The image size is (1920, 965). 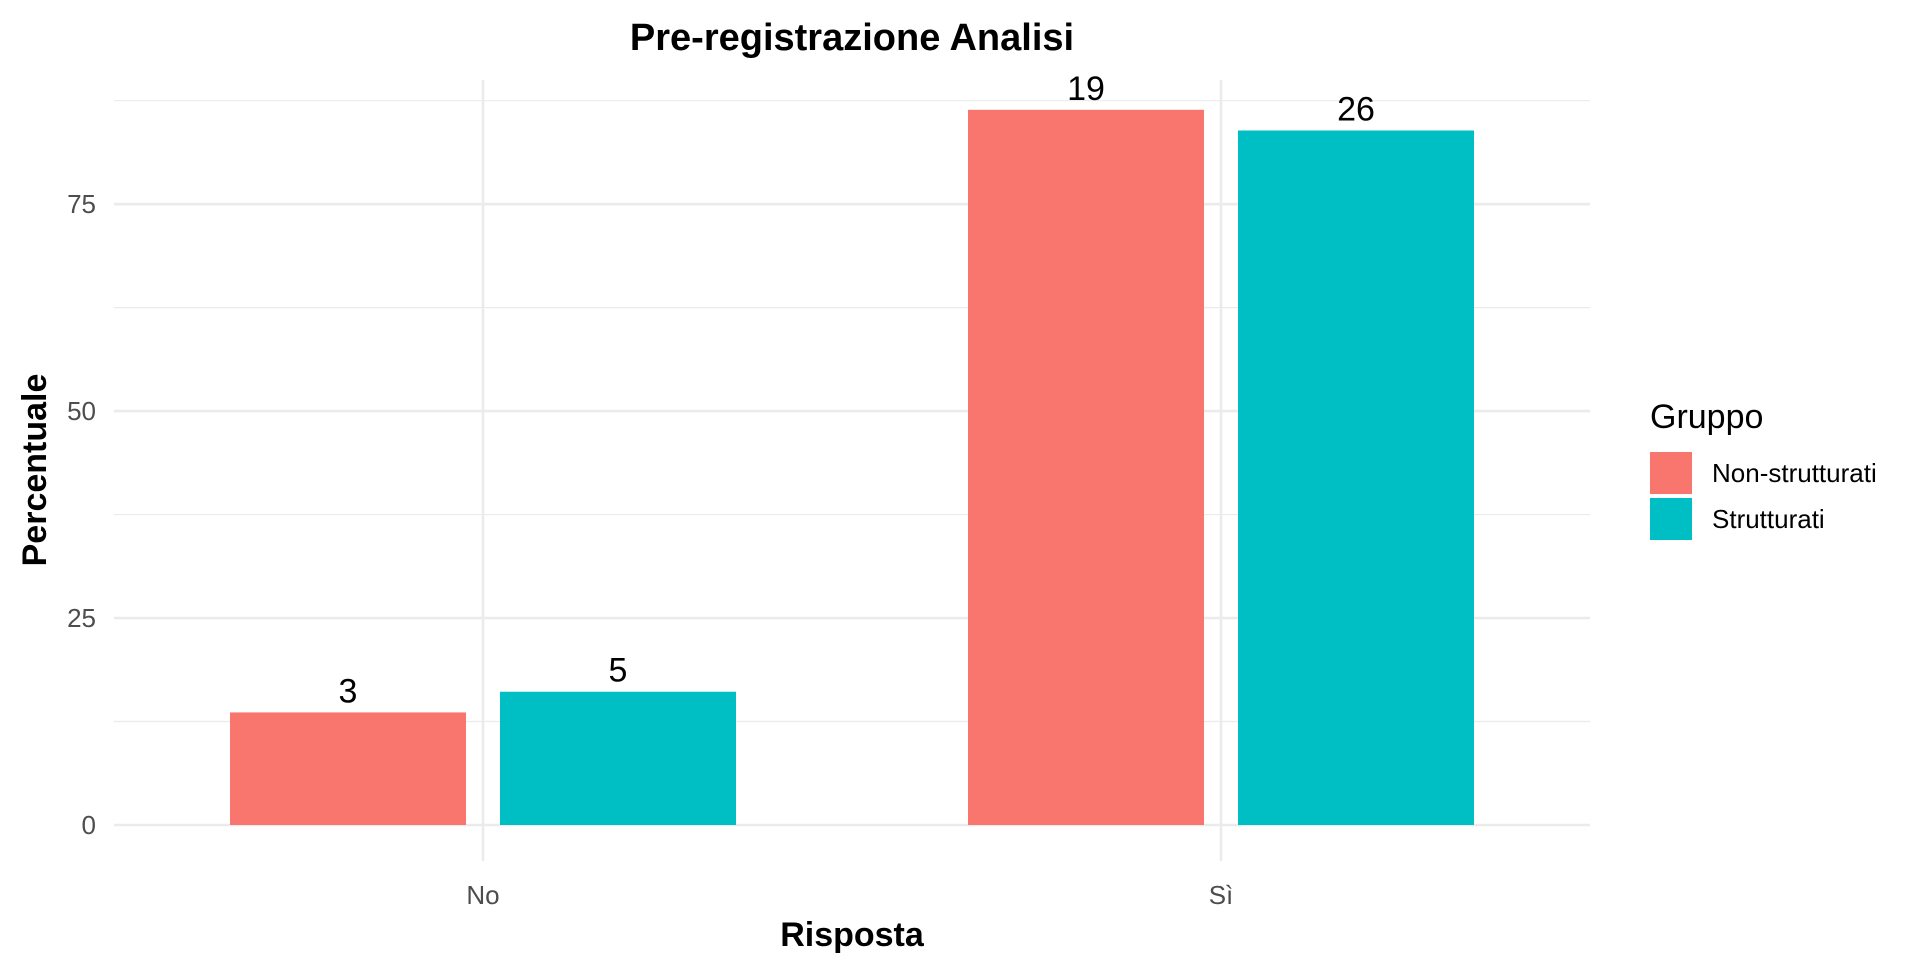 What do you see at coordinates (81, 204) in the screenshot?
I see `y-tick-label: 75` at bounding box center [81, 204].